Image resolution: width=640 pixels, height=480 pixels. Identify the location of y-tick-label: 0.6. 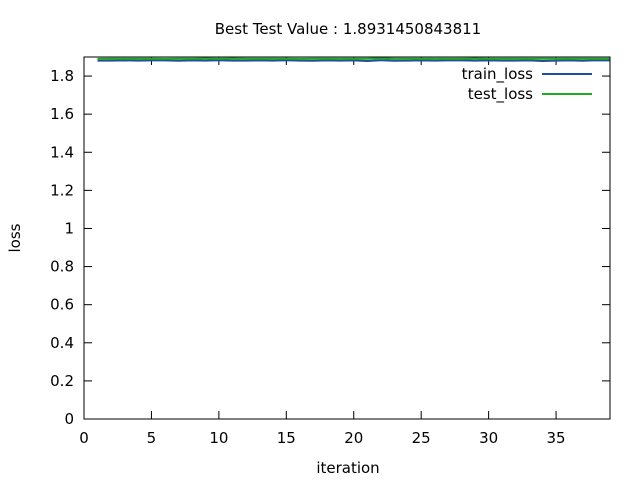
(62, 305).